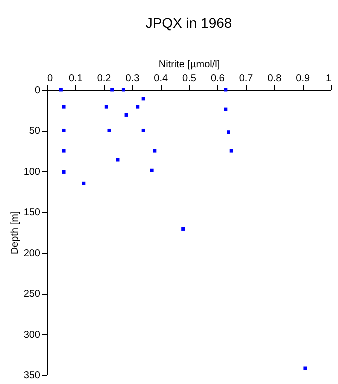  I want to click on y-tick-label: 50, so click(35, 132).